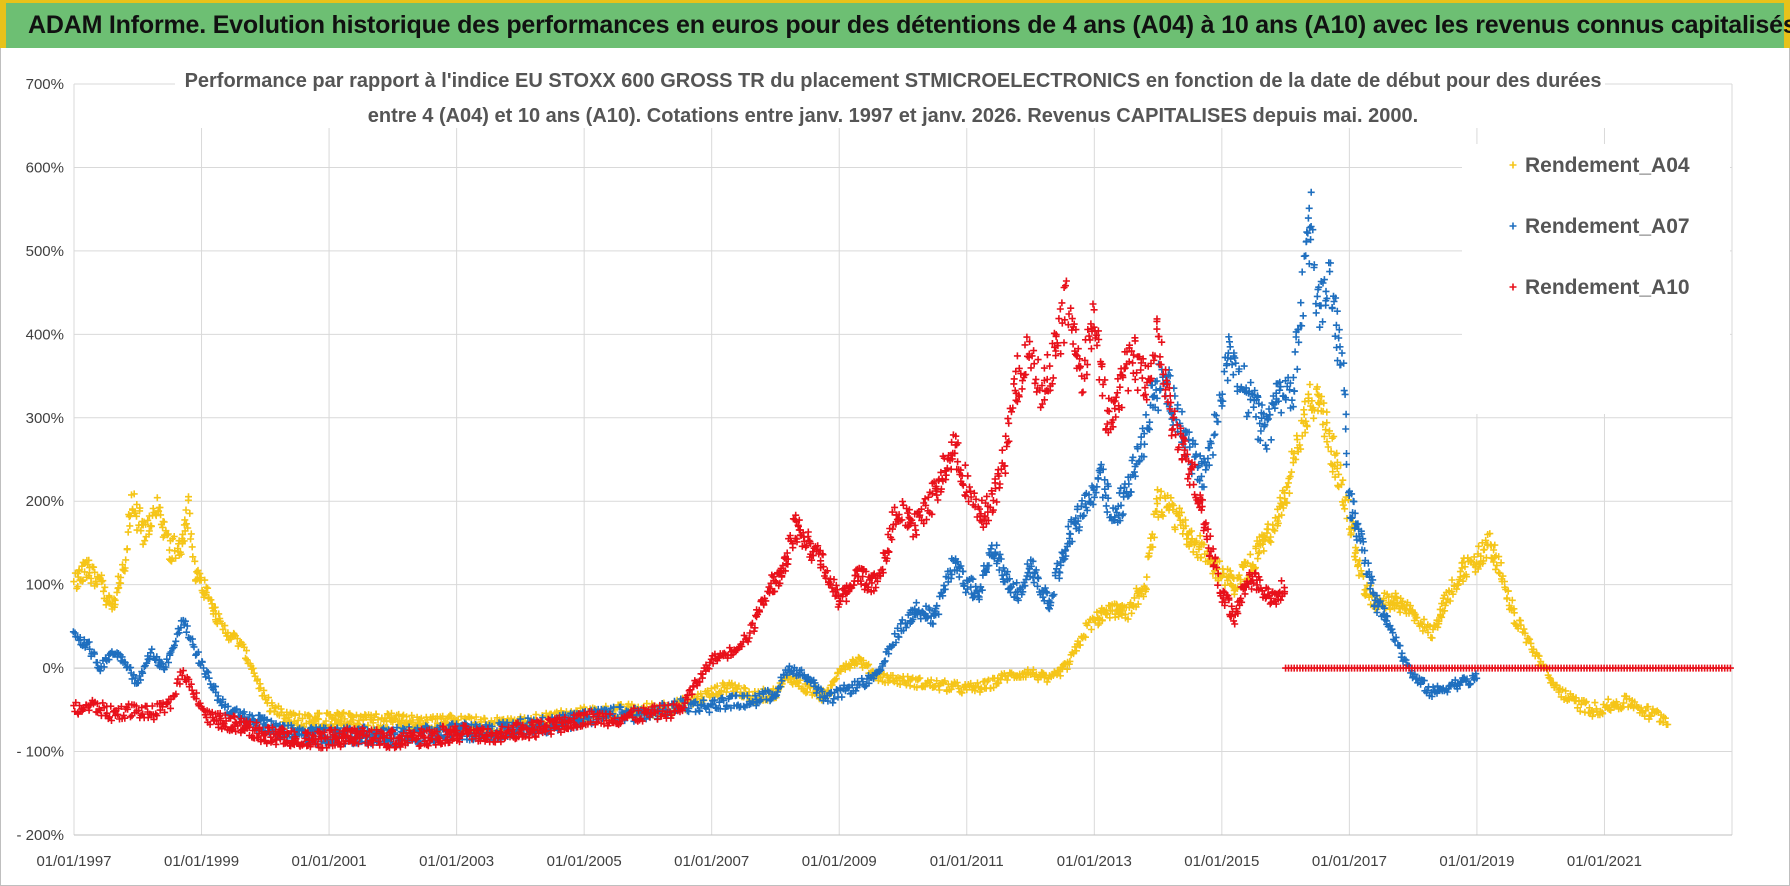 This screenshot has width=1790, height=886. Describe the element at coordinates (45, 418) in the screenshot. I see `y-tick-label: 300%` at that location.